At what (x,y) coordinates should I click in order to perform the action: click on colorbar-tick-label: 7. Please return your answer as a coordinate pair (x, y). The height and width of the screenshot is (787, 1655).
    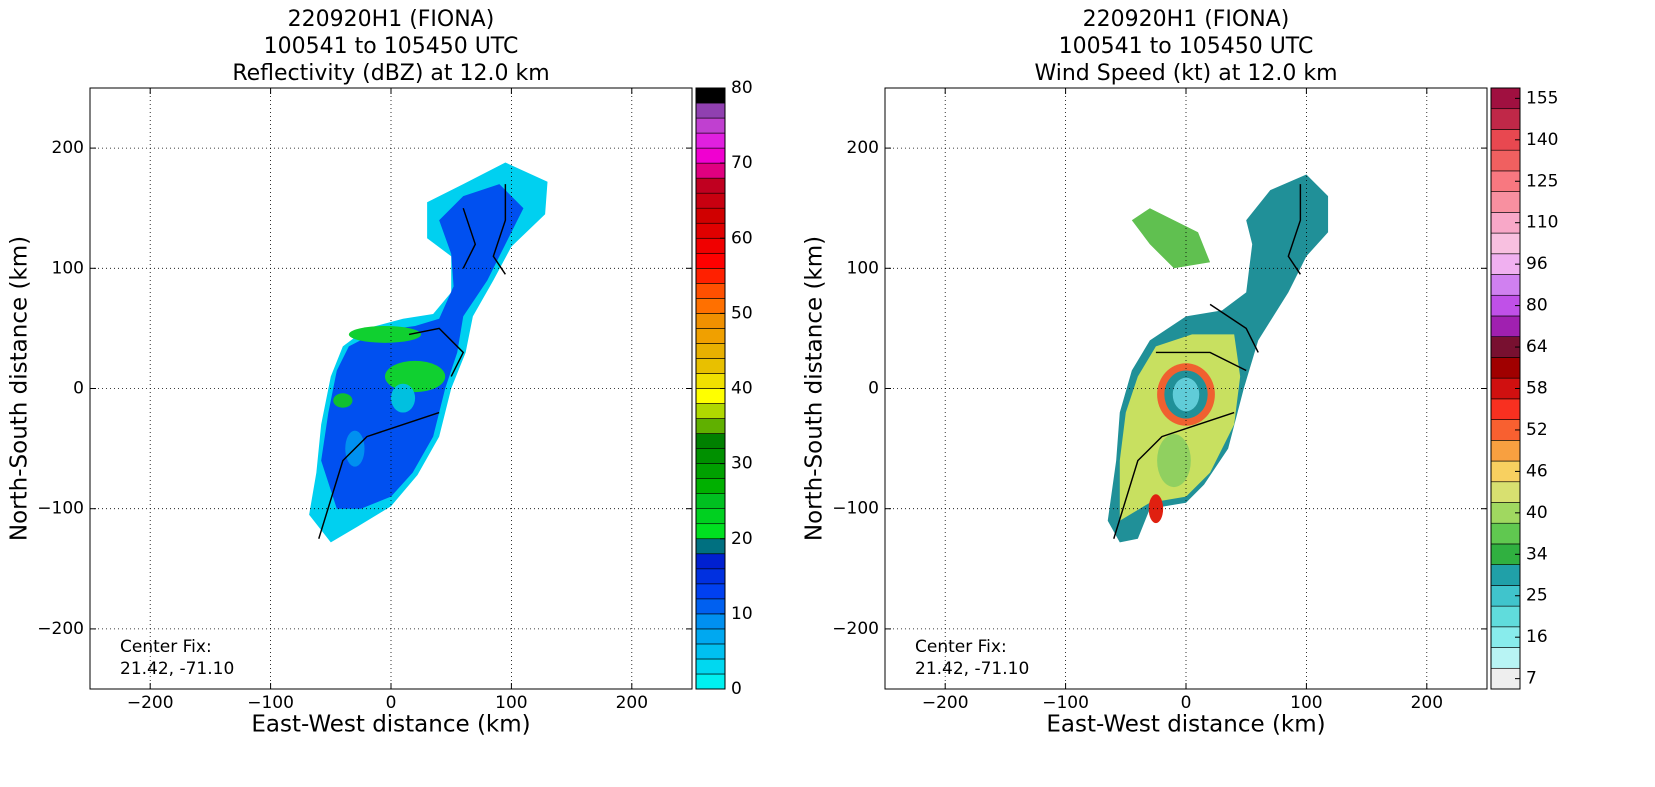
    Looking at the image, I should click on (1531, 679).